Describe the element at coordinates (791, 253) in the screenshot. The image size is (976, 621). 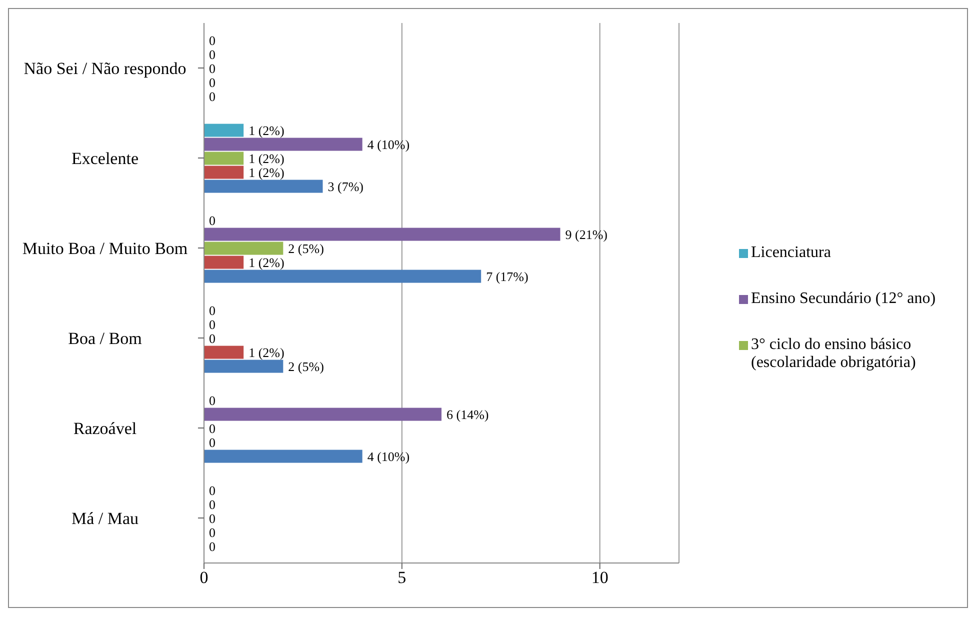
I see `legend-label: Licenciatura` at that location.